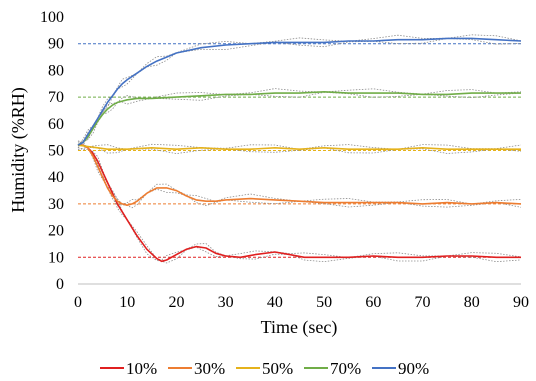 The height and width of the screenshot is (381, 536). I want to click on legend-item-0: 10%, so click(128, 368).